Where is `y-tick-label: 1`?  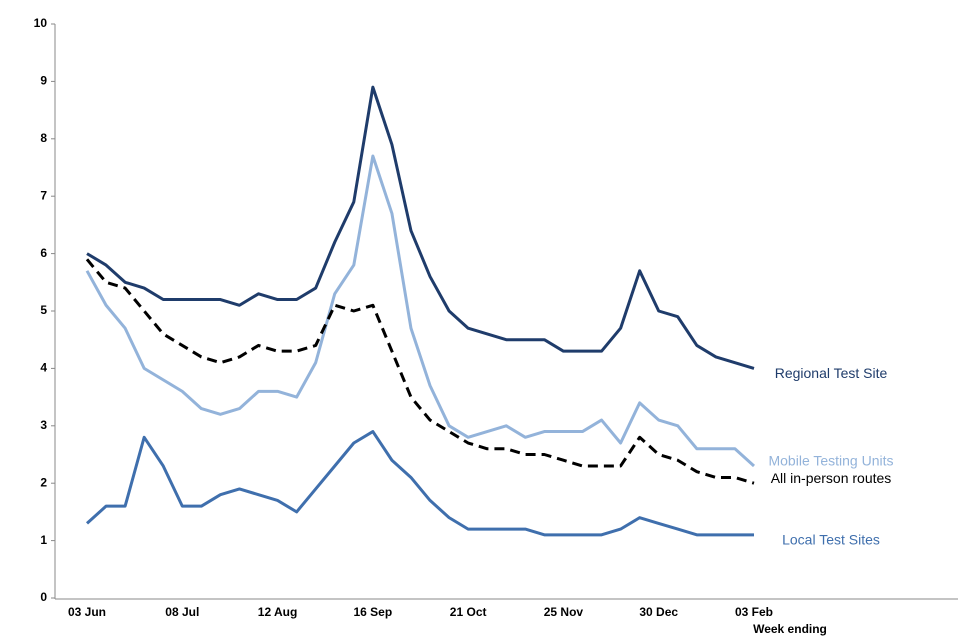 y-tick-label: 1 is located at coordinates (43, 540).